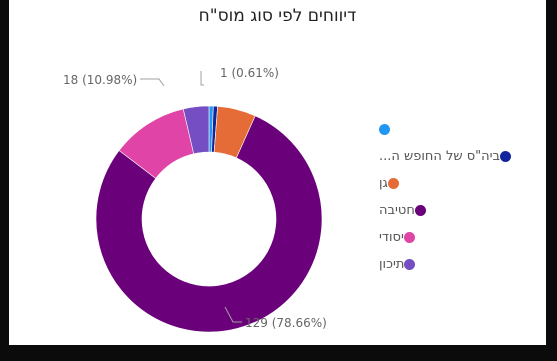 This screenshot has height=361, width=557. I want to click on legend-label: יסודי, so click(391, 237).